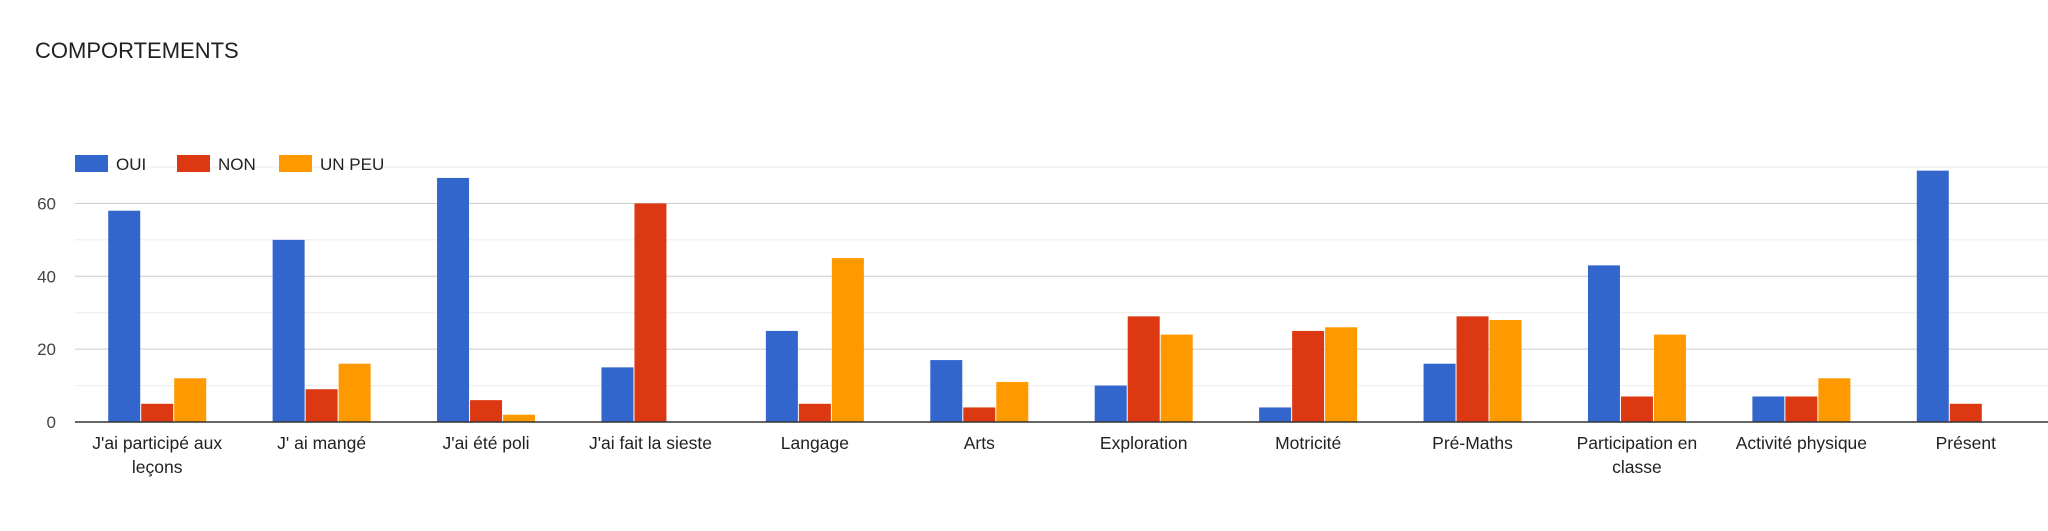  What do you see at coordinates (815, 443) in the screenshot?
I see `x-tick-label: Langage` at bounding box center [815, 443].